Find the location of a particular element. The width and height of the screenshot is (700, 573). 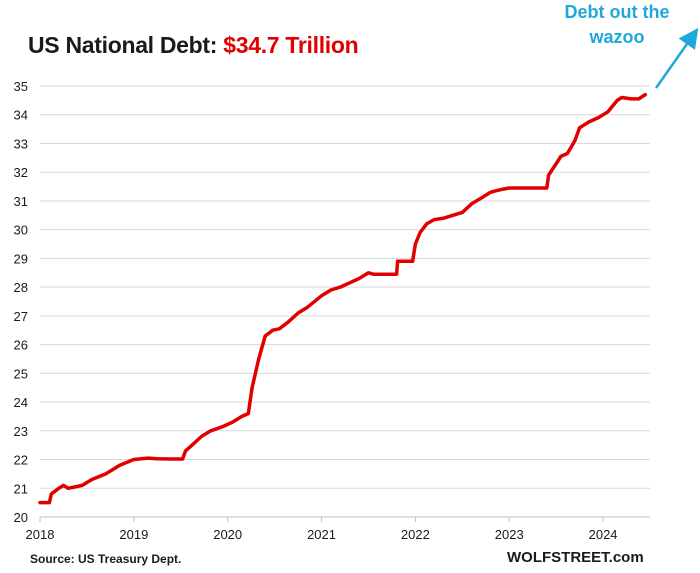

x-tick-label: 2024 is located at coordinates (603, 534).